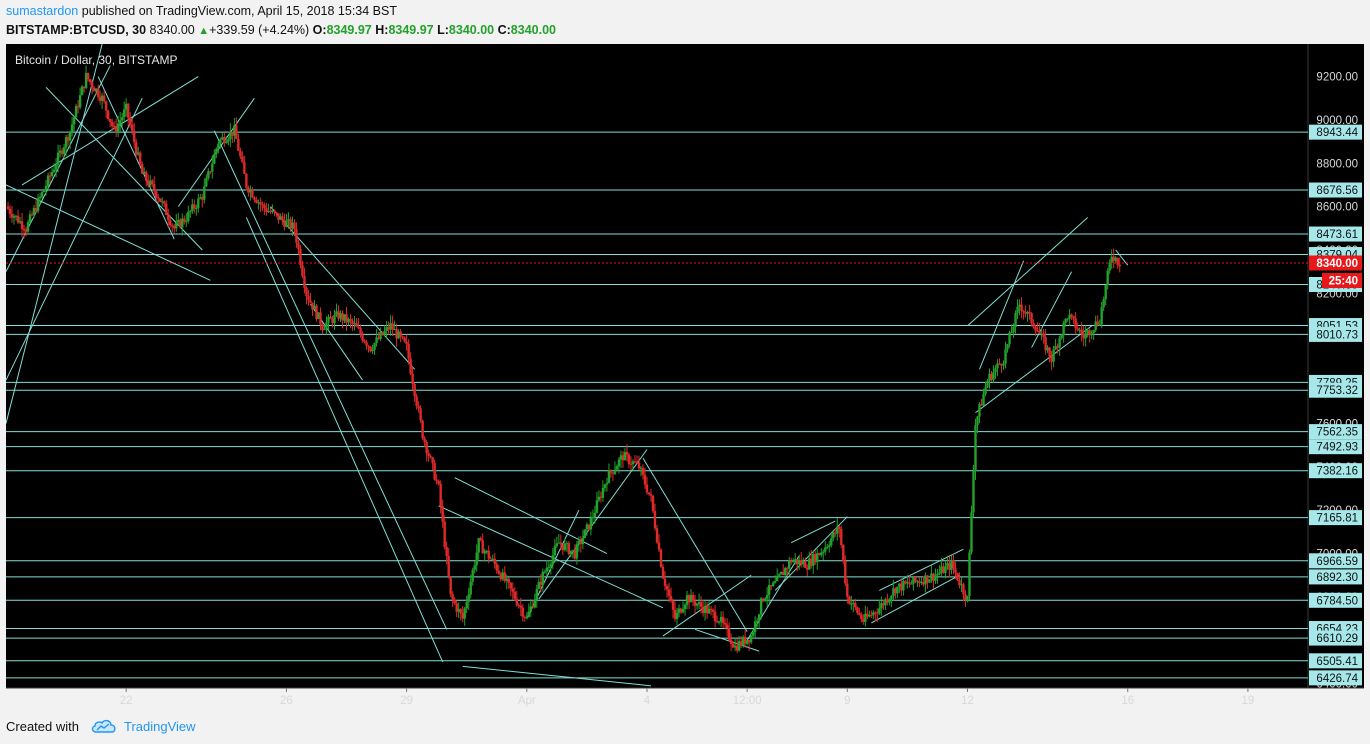 This screenshot has height=744, width=1370. What do you see at coordinates (411, 30) in the screenshot?
I see `high-value: 8349.97` at bounding box center [411, 30].